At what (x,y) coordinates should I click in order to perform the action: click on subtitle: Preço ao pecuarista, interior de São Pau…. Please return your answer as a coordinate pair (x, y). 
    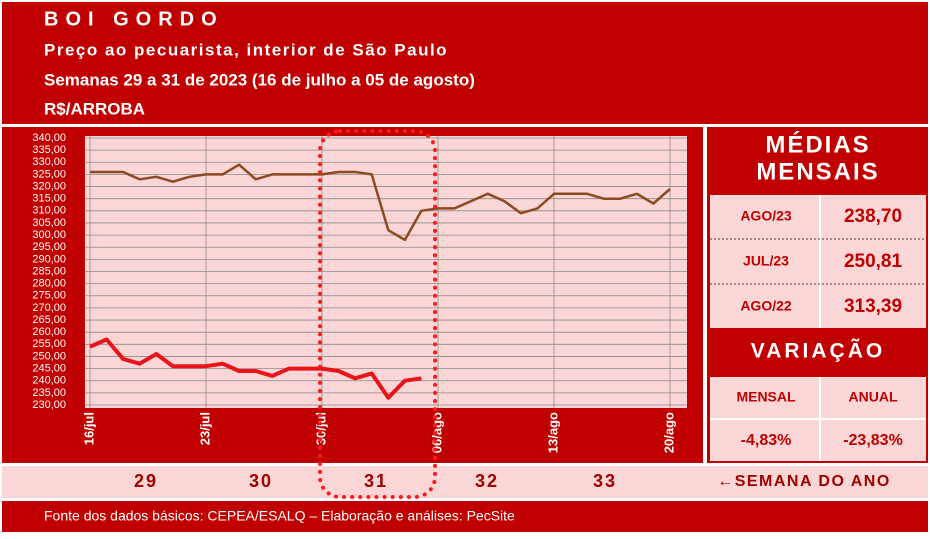
    Looking at the image, I should click on (246, 49).